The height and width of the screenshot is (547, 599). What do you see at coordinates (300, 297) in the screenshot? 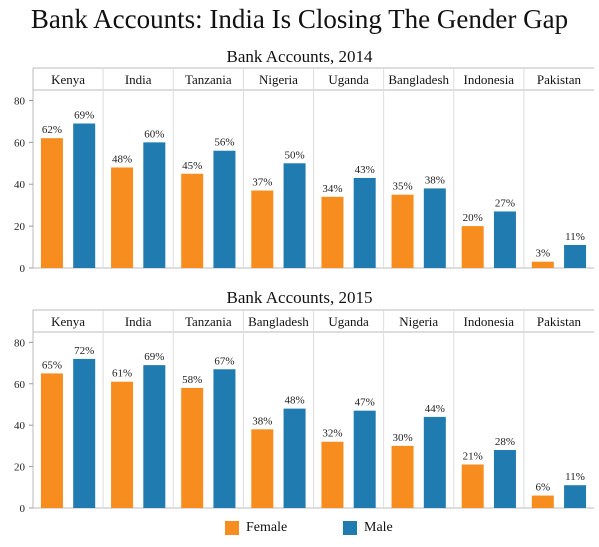
I see `chart-title: Bank Accounts, 2015` at bounding box center [300, 297].